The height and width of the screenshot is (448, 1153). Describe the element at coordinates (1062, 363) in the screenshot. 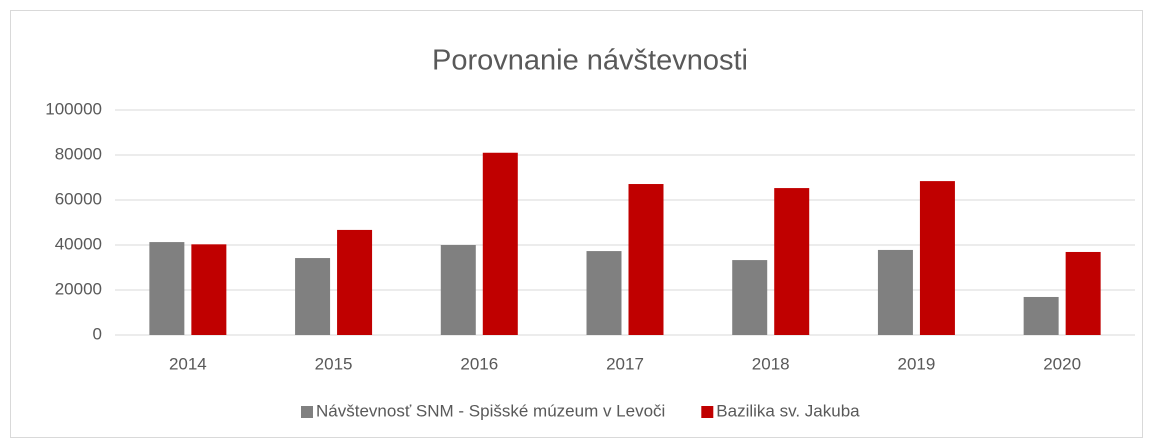

I see `x-tick-label: 2020` at that location.